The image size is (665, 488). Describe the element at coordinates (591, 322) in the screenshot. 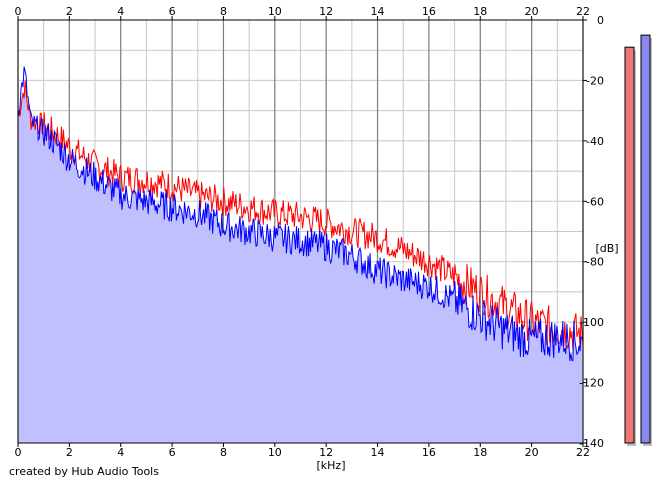

I see `y-tick-label: -100` at that location.